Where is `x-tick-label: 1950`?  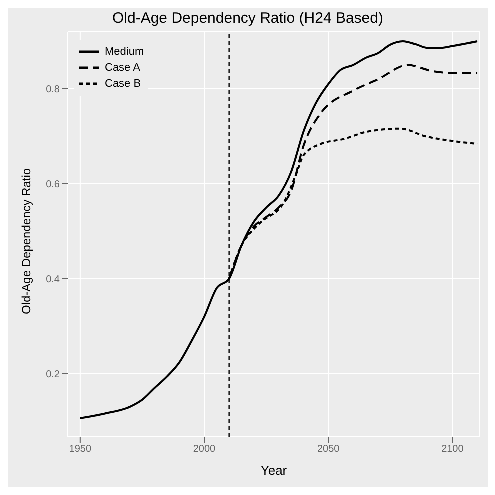
x-tick-label: 1950 is located at coordinates (80, 450).